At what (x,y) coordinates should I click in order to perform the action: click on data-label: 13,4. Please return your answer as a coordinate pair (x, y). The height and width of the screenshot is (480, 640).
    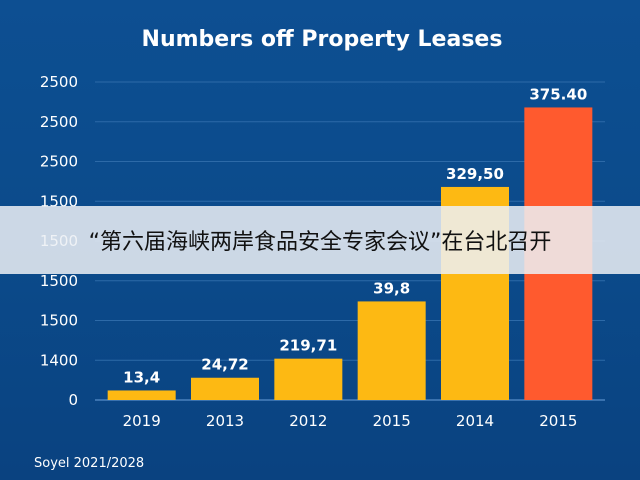
    Looking at the image, I should click on (141, 377).